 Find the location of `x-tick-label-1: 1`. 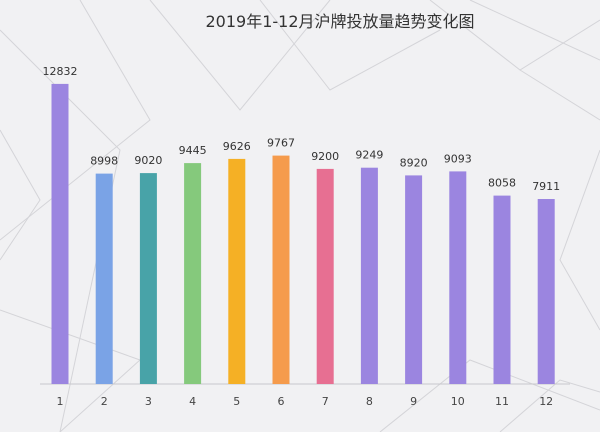

x-tick-label-1: 1 is located at coordinates (60, 401).